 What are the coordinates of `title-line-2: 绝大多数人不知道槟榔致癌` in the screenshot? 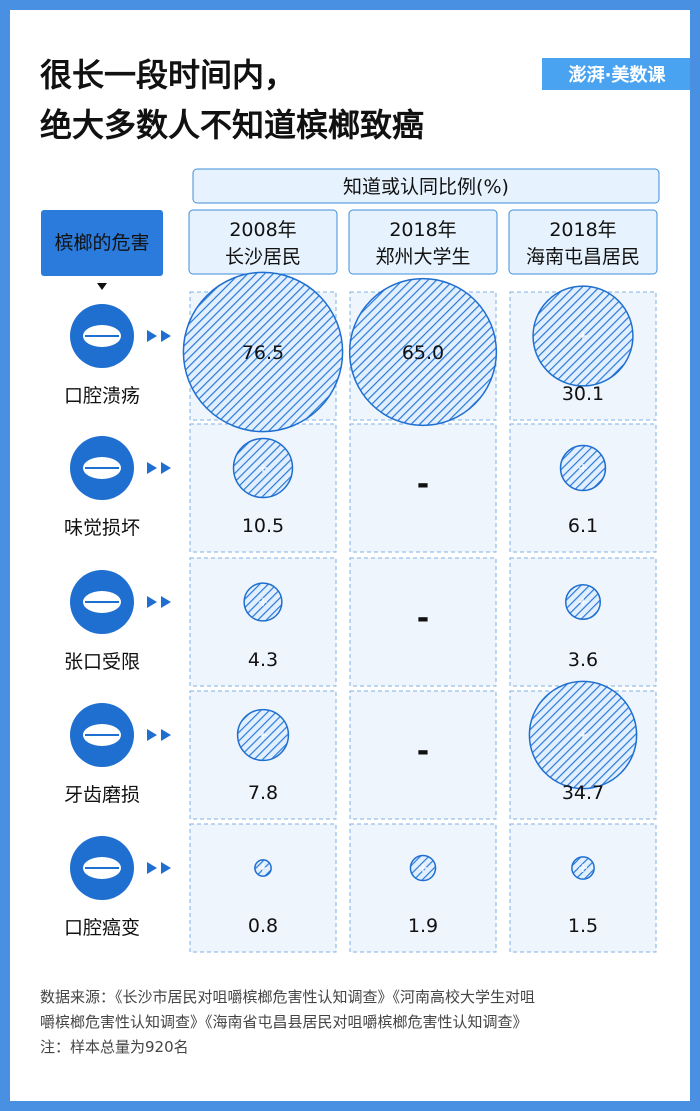 It's located at (232, 125).